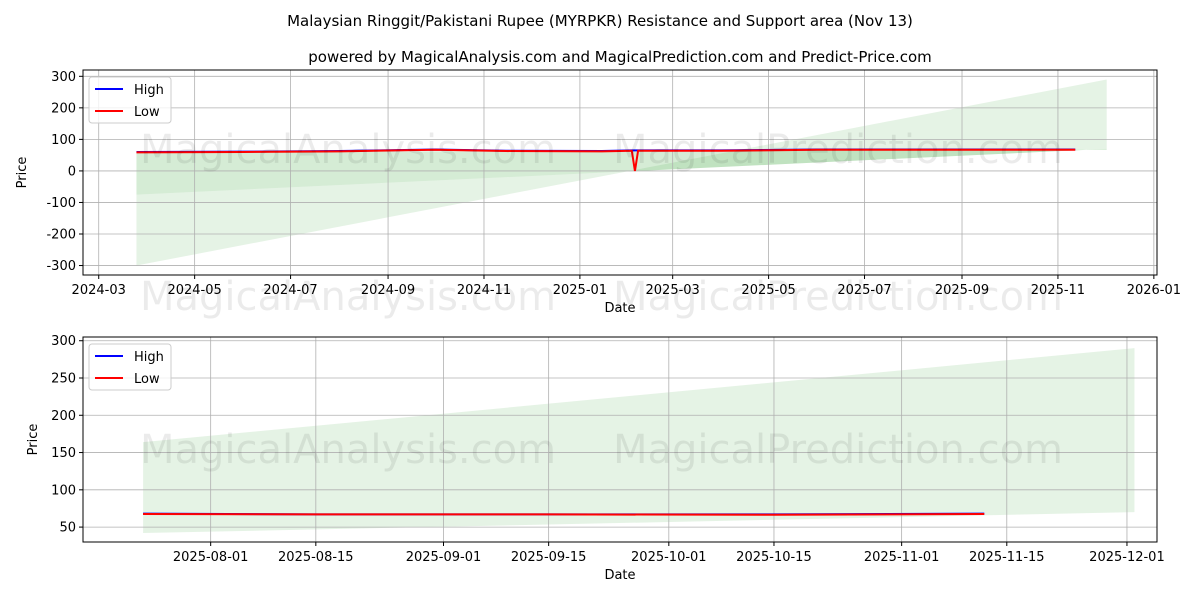 Image resolution: width=1200 pixels, height=600 pixels. What do you see at coordinates (1154, 290) in the screenshot?
I see `chart1-xtick-label: 2026-01` at bounding box center [1154, 290].